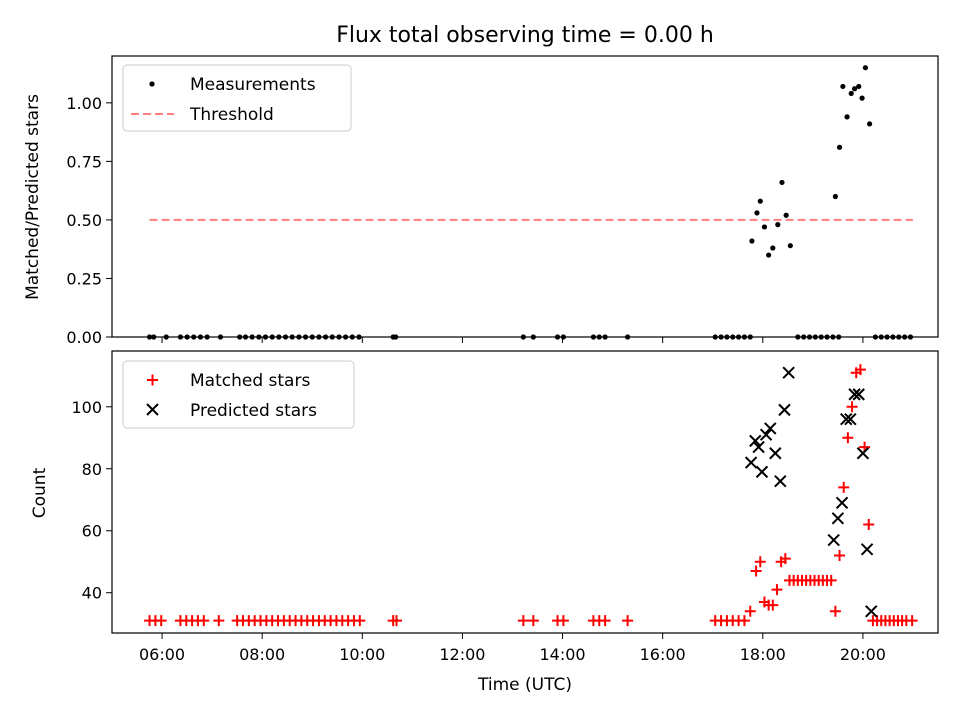  What do you see at coordinates (152, 84) in the screenshot?
I see `legend-measurements-marker` at bounding box center [152, 84].